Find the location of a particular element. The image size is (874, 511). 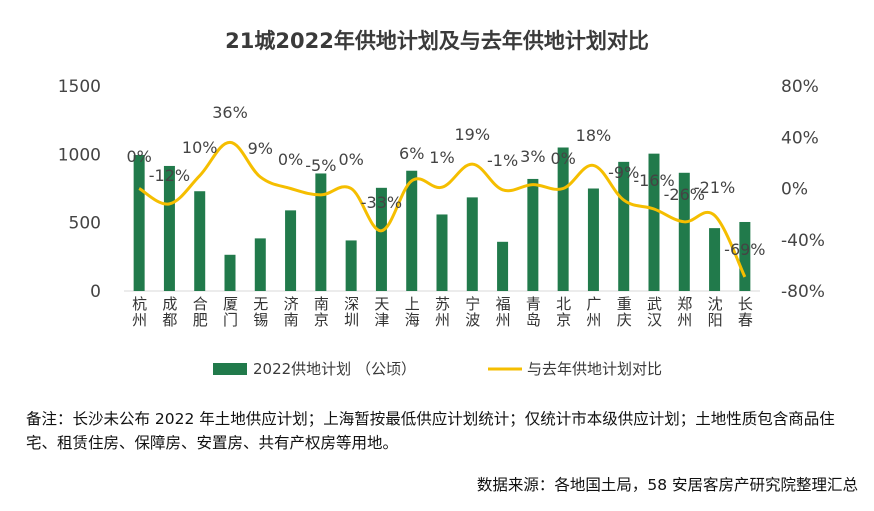

category-label: 沈阳 is located at coordinates (715, 312).